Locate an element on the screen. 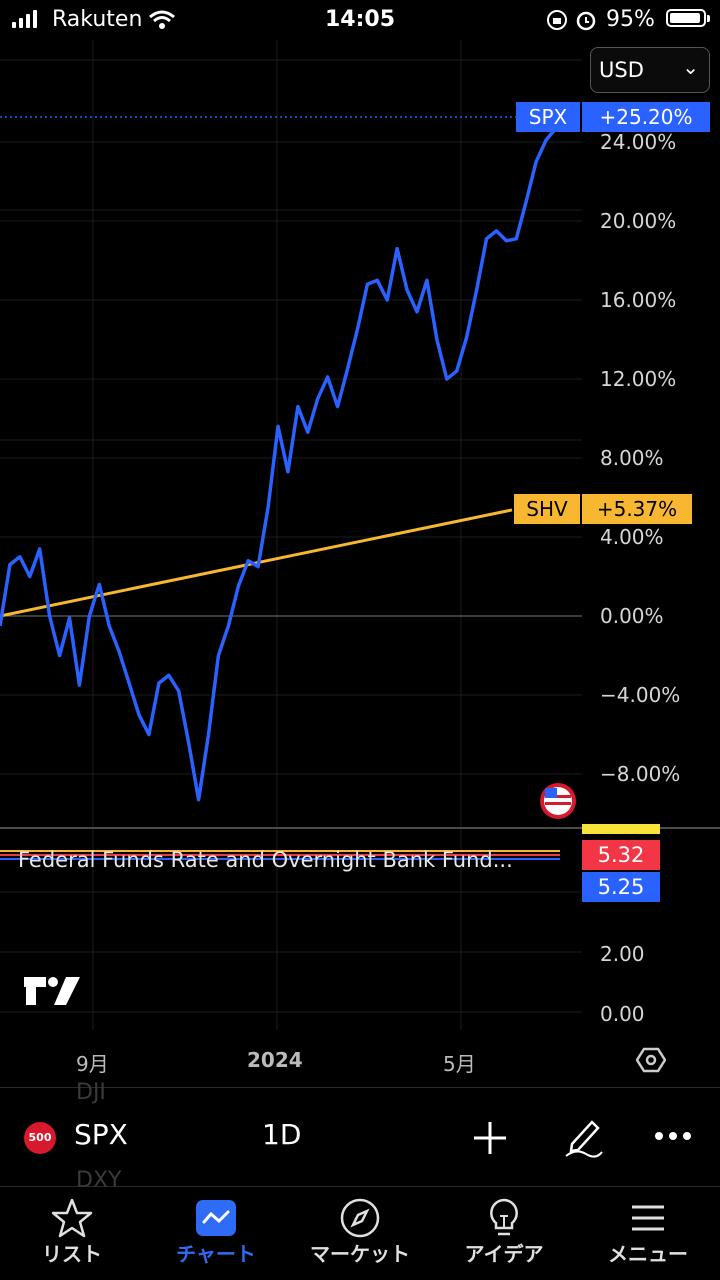  battery-percent: 95% is located at coordinates (630, 19).